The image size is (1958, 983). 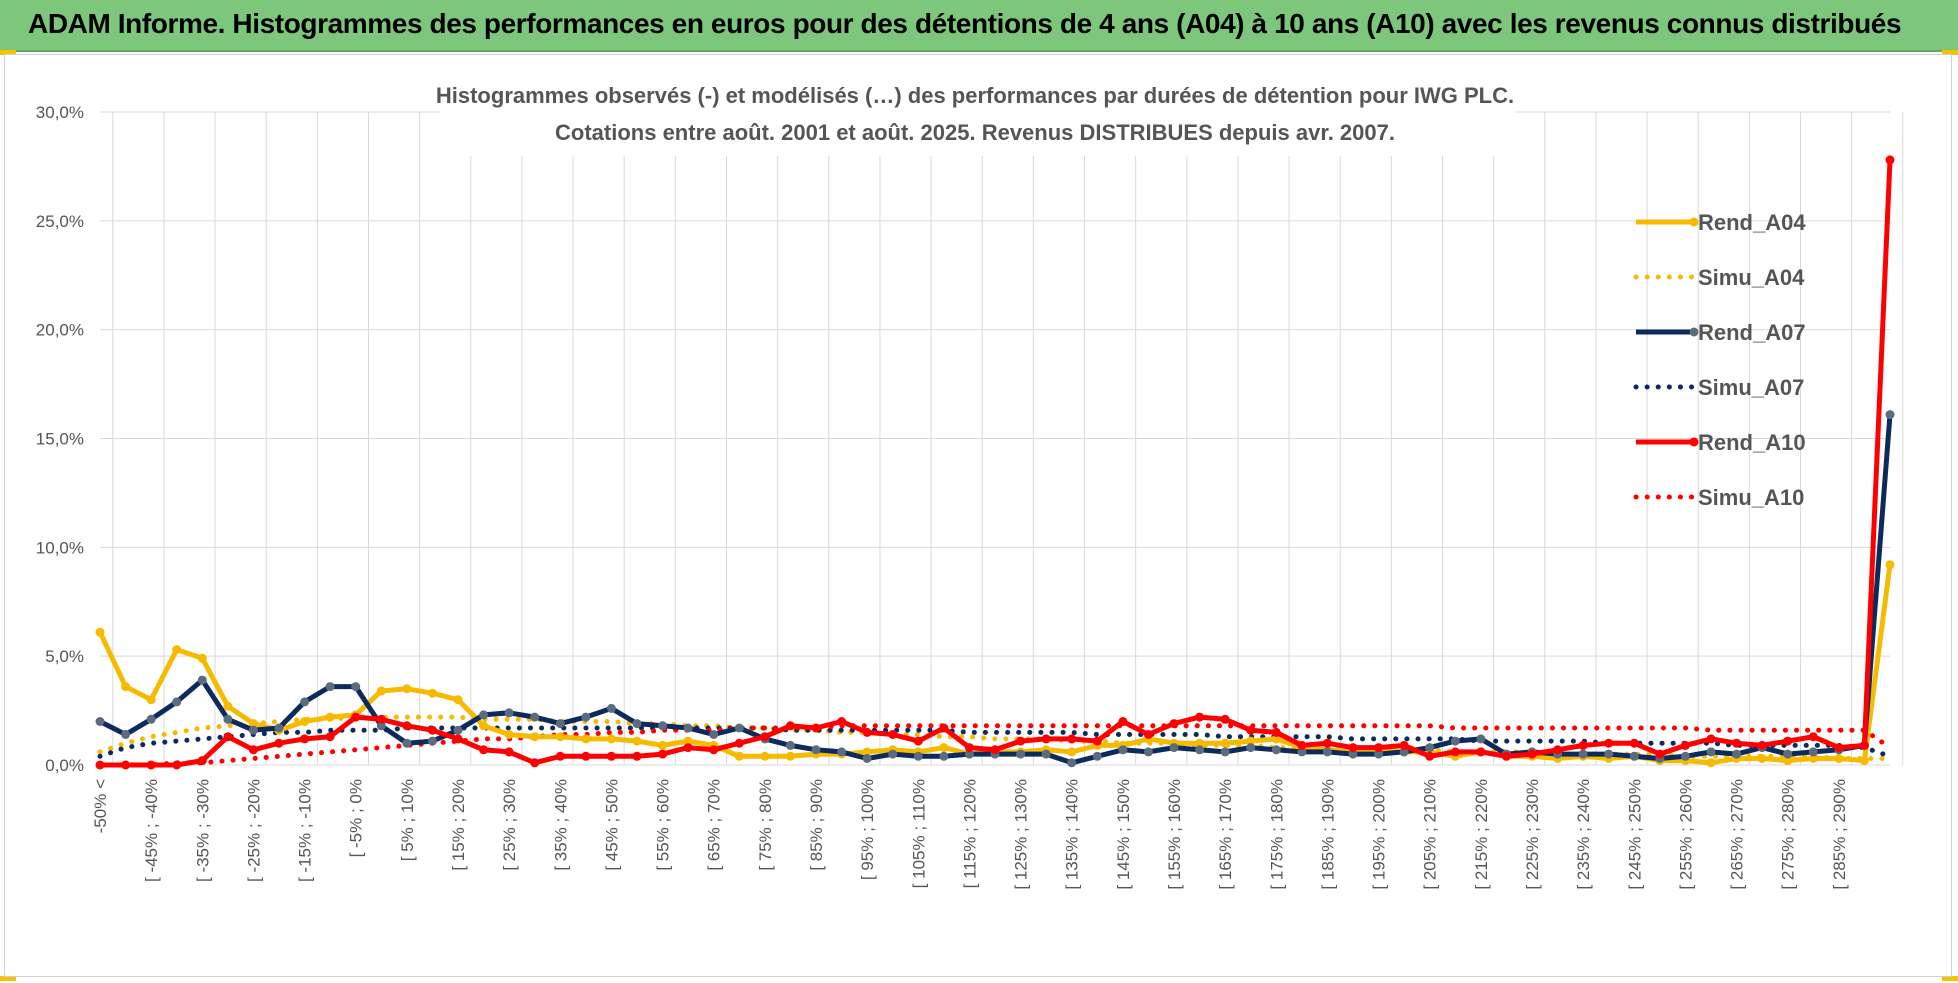 What do you see at coordinates (1072, 834) in the screenshot?
I see `x-tick-label: [ 135% ; 140%` at bounding box center [1072, 834].